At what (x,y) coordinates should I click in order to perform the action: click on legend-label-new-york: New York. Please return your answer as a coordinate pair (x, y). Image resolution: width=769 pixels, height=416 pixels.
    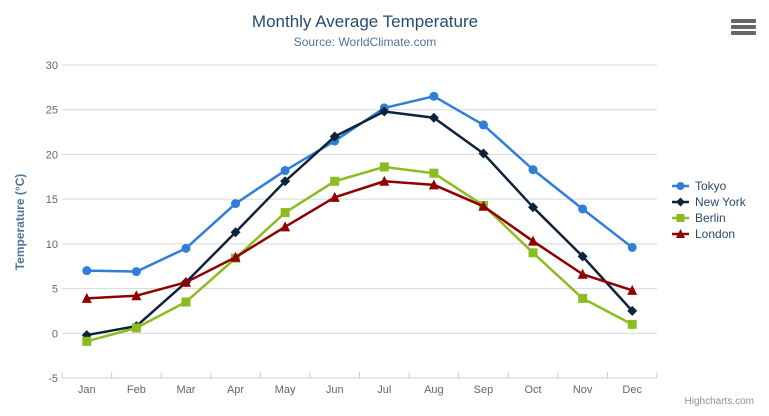
    Looking at the image, I should click on (721, 202).